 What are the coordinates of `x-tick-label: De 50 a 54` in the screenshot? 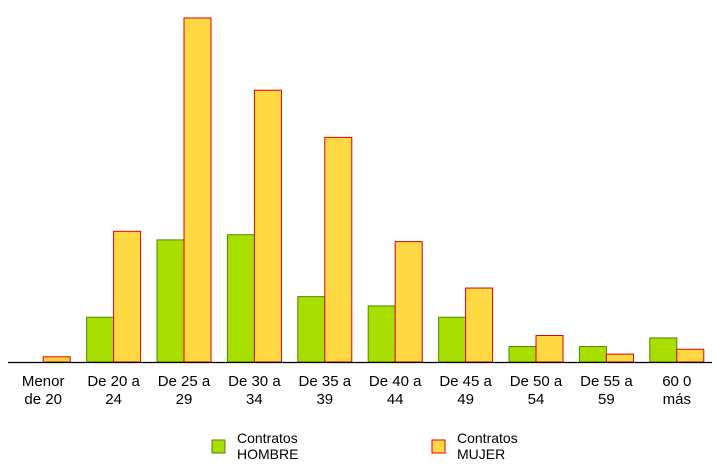 It's located at (536, 390).